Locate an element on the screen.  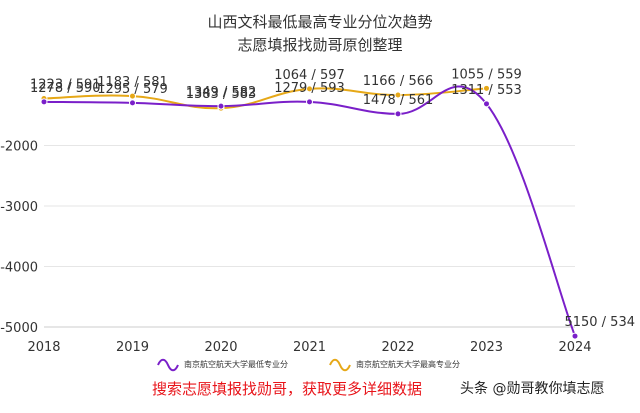
x-tick-label: 2021 is located at coordinates (309, 347).